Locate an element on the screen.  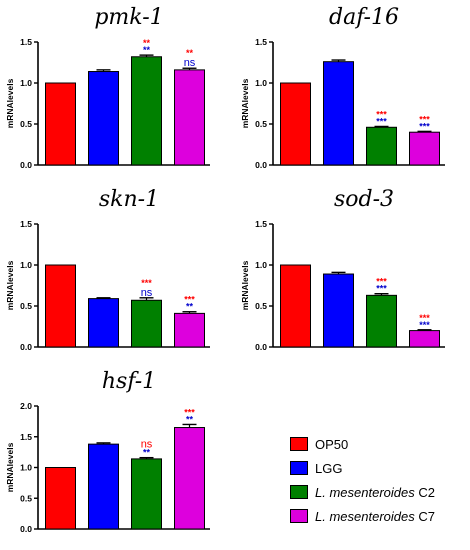
legend-label-lgg: LGG is located at coordinates (329, 468).